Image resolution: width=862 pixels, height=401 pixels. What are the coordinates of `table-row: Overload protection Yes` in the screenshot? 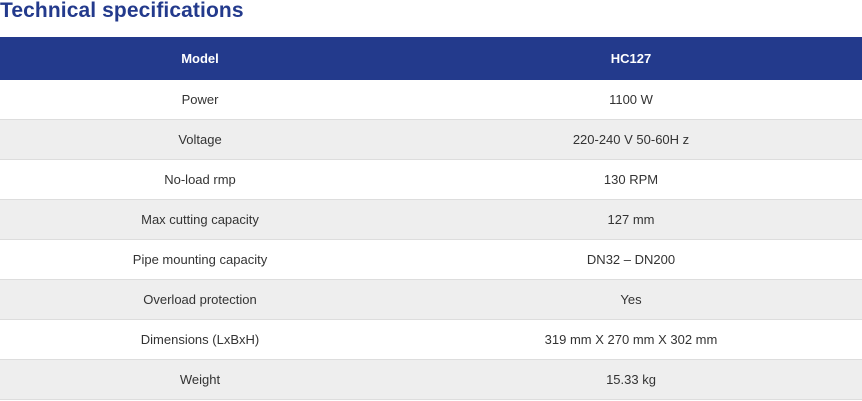 It's located at (431, 299).